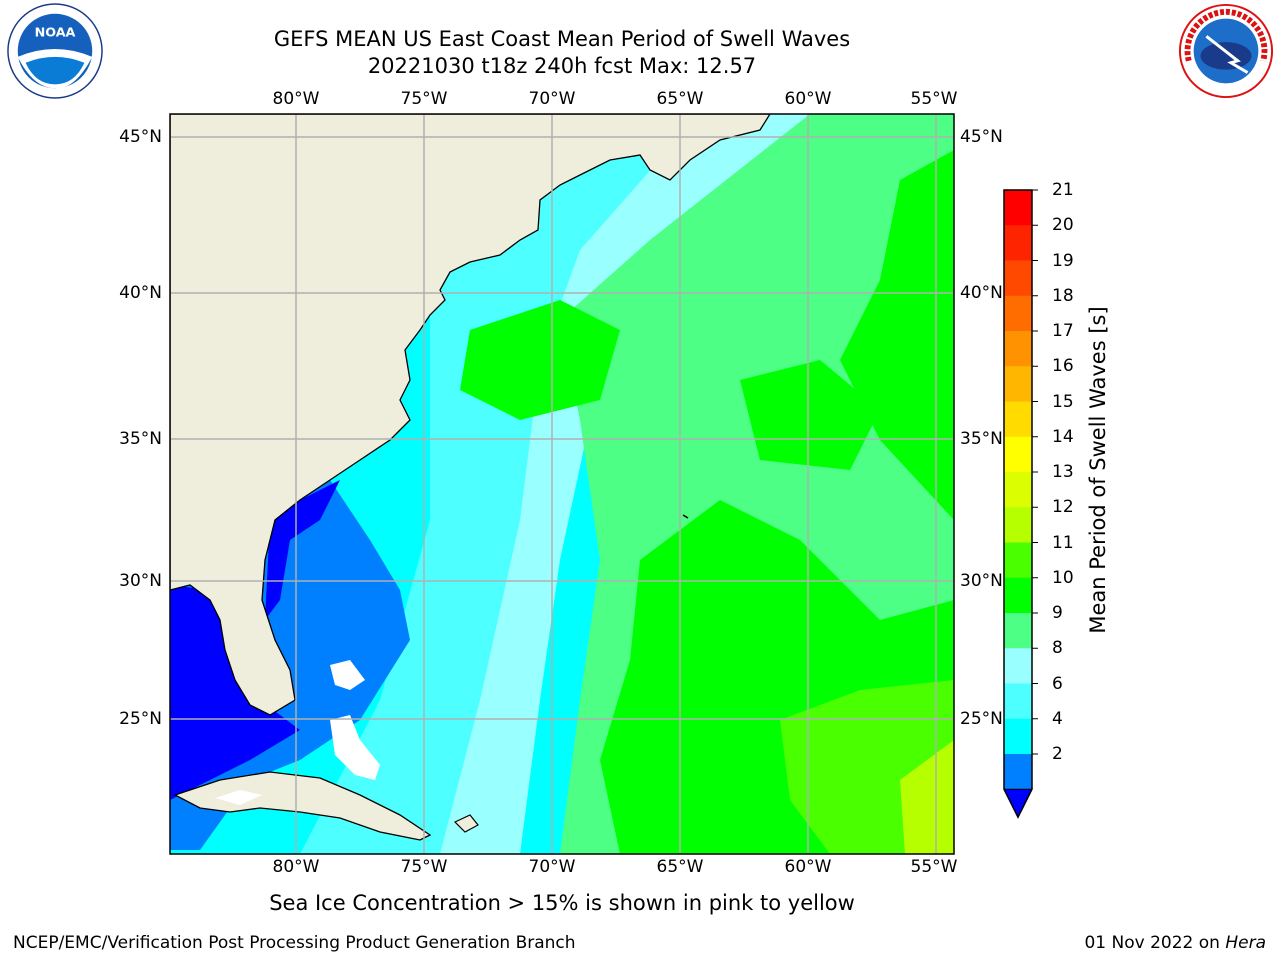 The image size is (1280, 960). I want to click on colorbar-tick-label: 9, so click(1057, 613).